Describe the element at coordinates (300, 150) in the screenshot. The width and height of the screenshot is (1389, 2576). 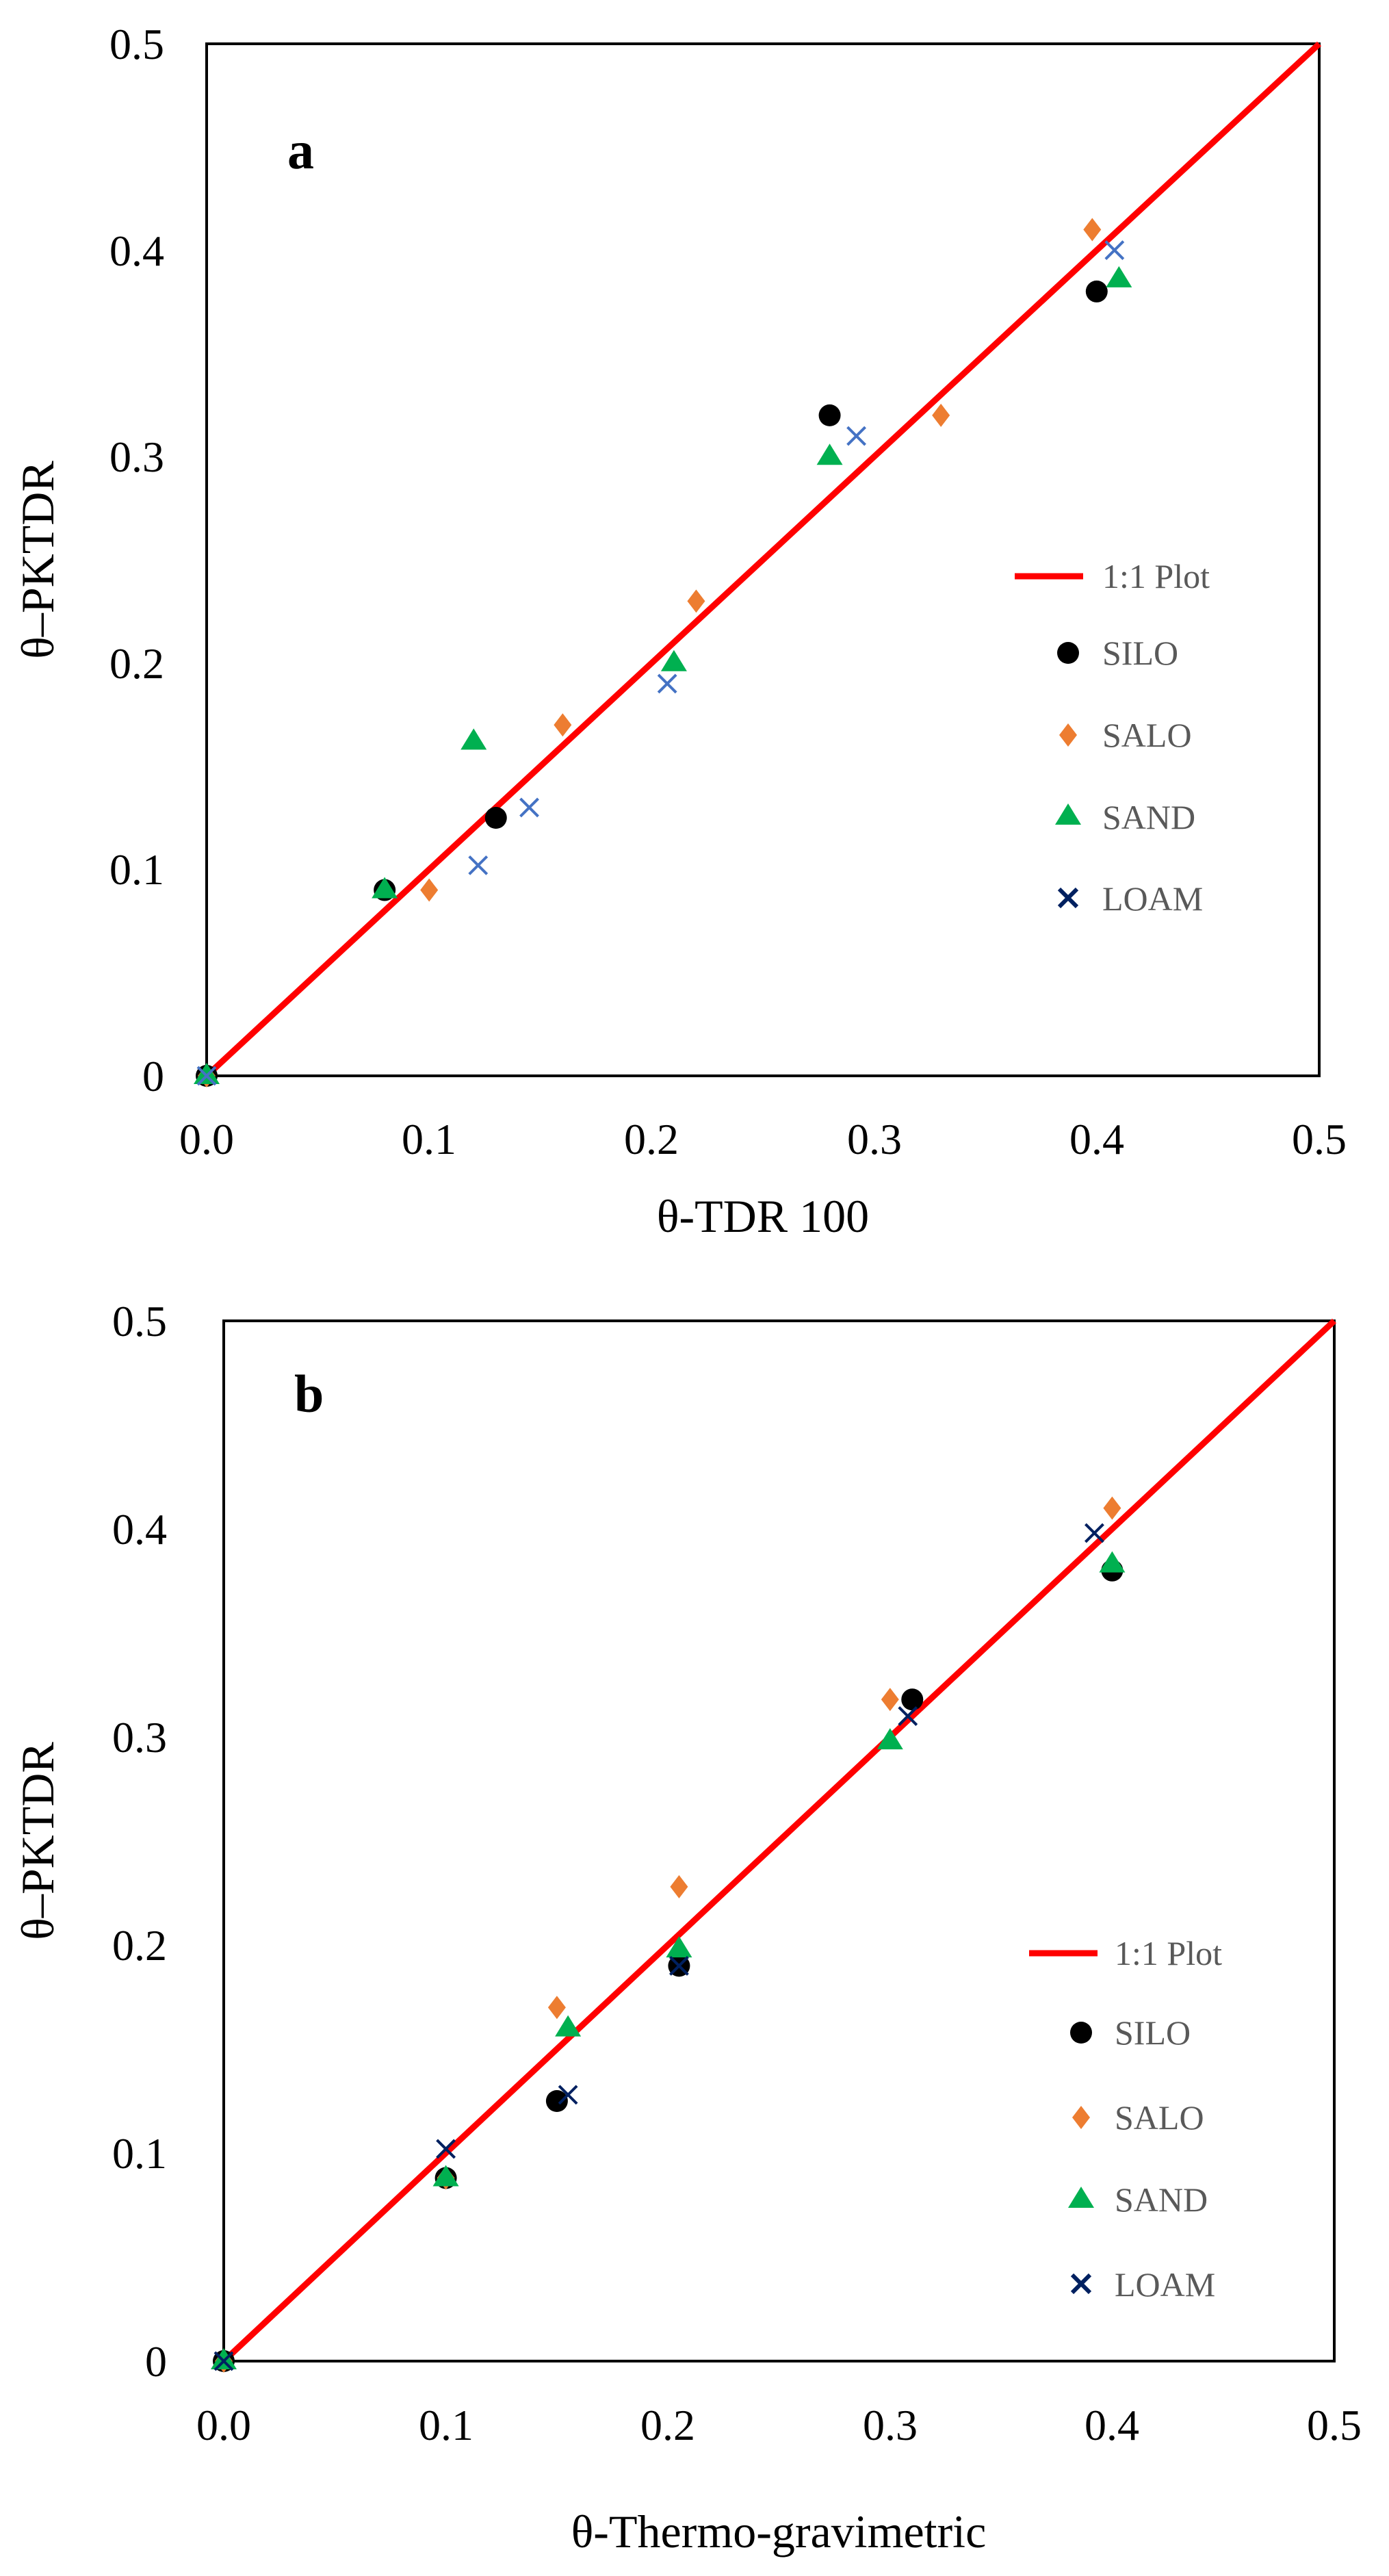
I see `panel-label-a: a` at that location.